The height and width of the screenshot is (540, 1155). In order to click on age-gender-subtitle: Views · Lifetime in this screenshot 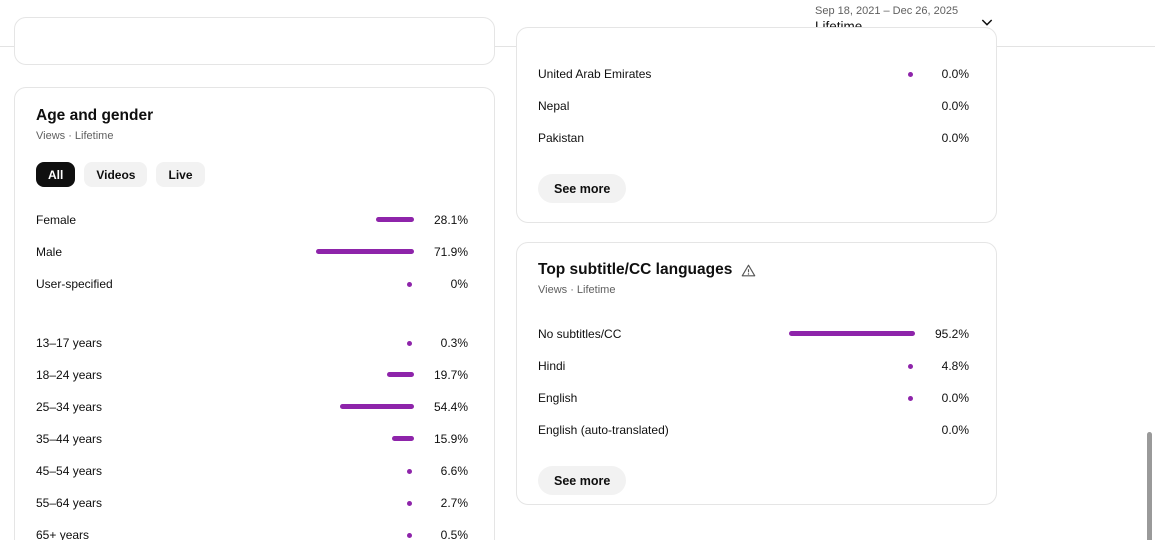, I will do `click(75, 136)`.